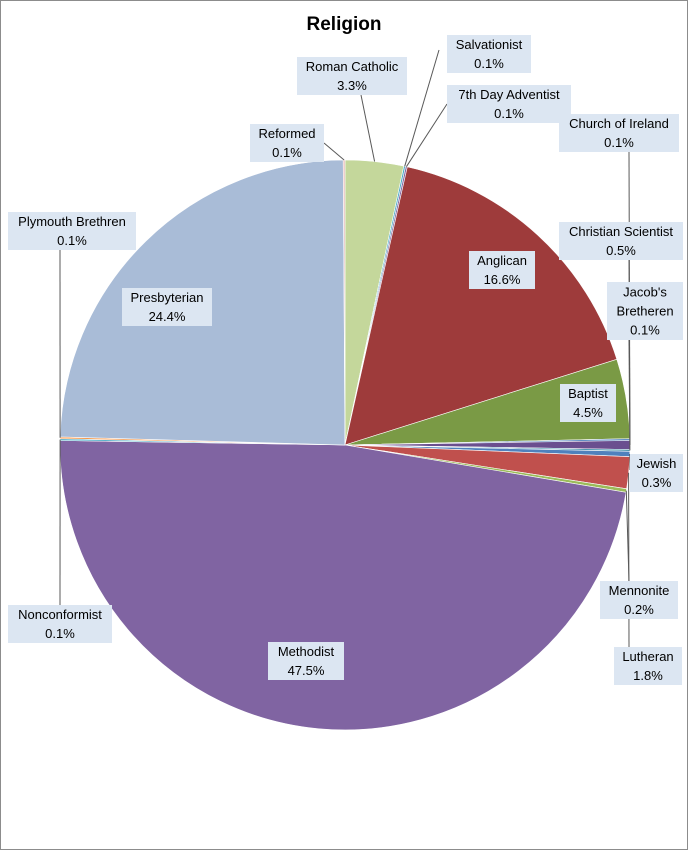 The height and width of the screenshot is (850, 688). What do you see at coordinates (60, 614) in the screenshot?
I see `data-label-name-nonconformist: Nonconformist` at bounding box center [60, 614].